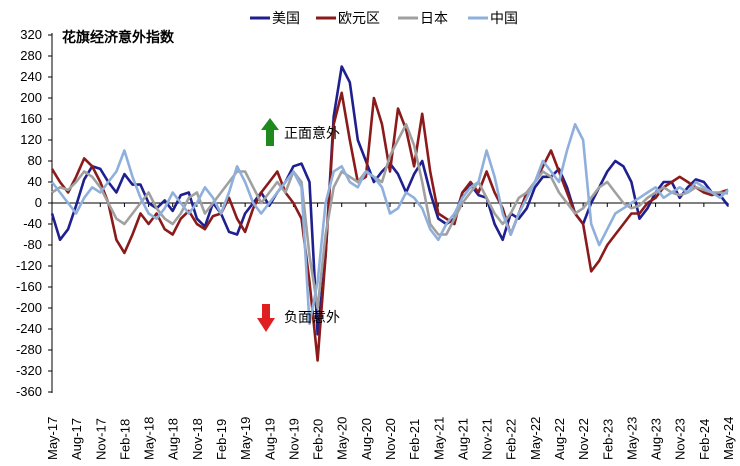  I want to click on y-tick-label: 0, so click(38, 202).